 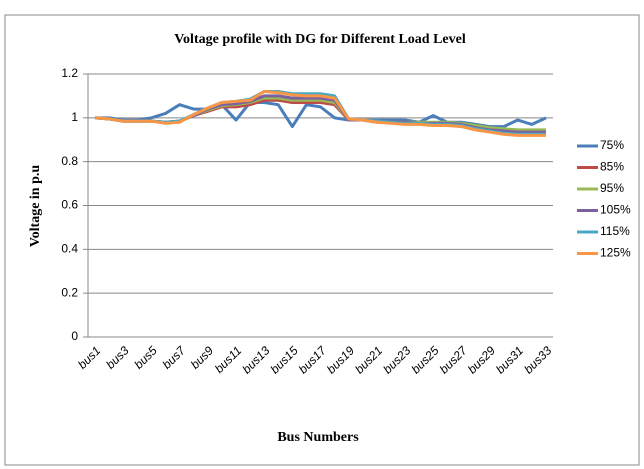 I want to click on y-tick-label: 0.8, so click(x=69, y=161).